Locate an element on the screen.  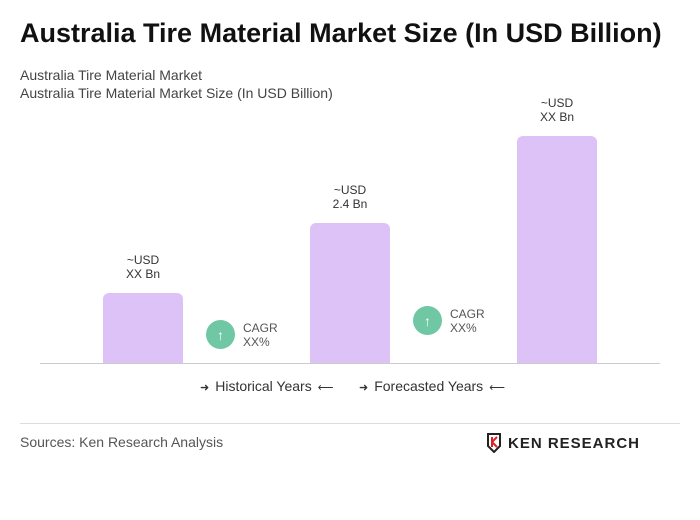
bar-data-label: ~USD 2.4 Bn is located at coordinates (350, 197).